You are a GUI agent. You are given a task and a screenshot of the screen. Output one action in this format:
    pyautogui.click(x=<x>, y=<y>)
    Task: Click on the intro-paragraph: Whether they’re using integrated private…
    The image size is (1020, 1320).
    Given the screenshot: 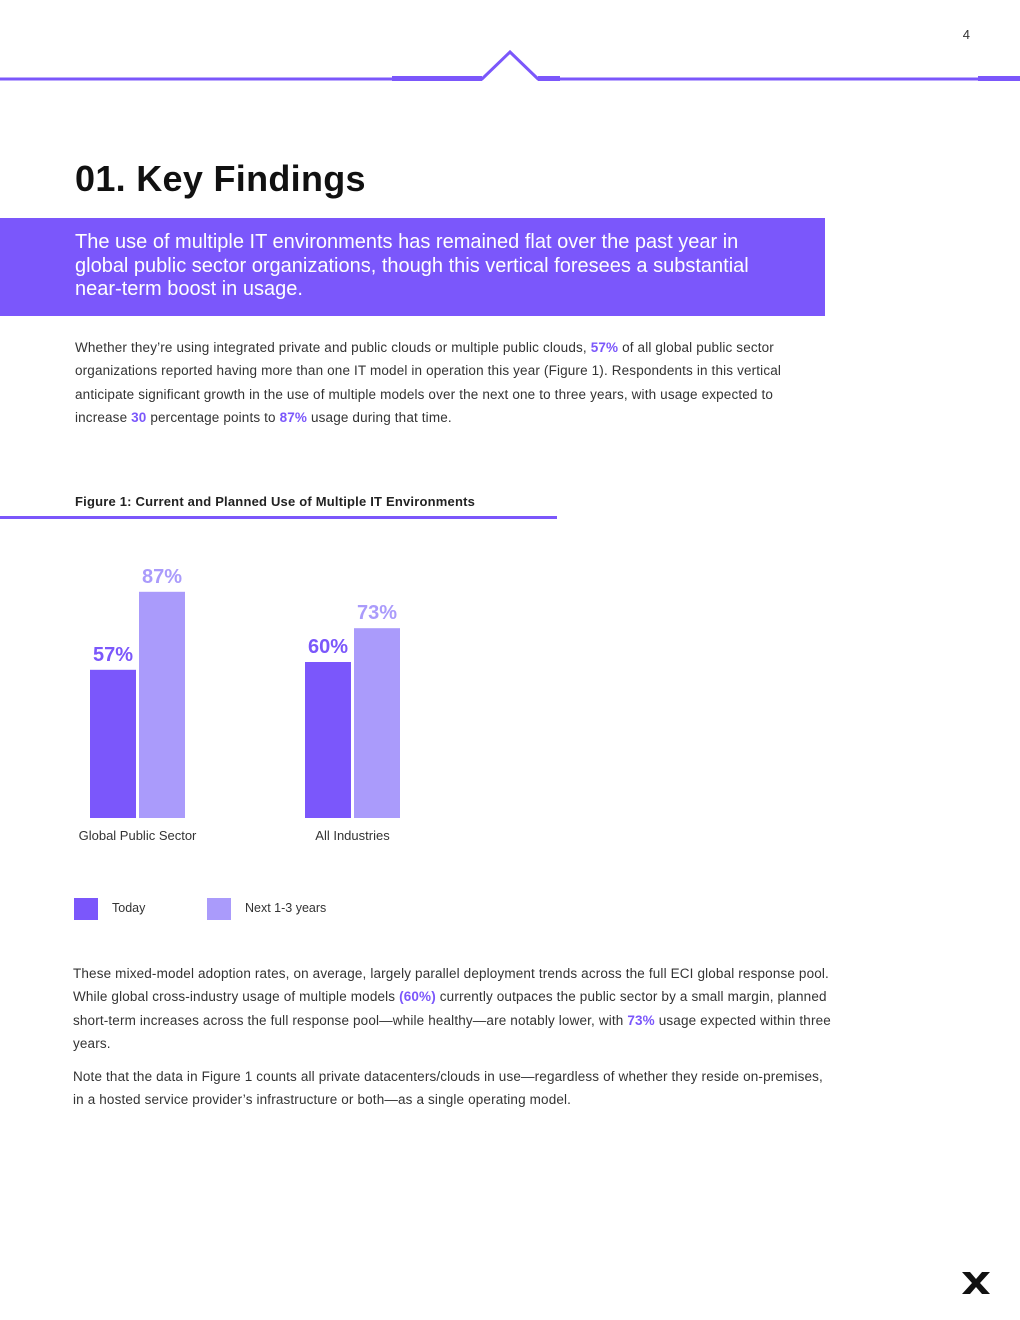 What is the action you would take?
    pyautogui.click(x=442, y=382)
    